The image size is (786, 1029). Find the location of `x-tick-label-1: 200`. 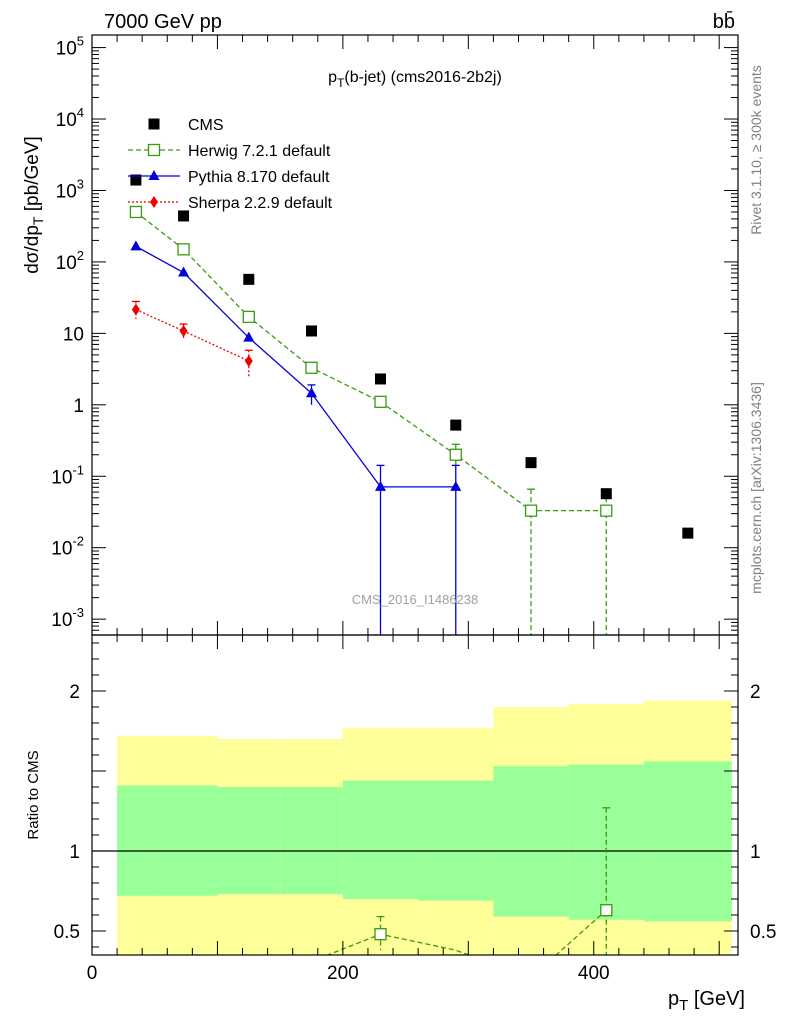

x-tick-label-1: 200 is located at coordinates (343, 973).